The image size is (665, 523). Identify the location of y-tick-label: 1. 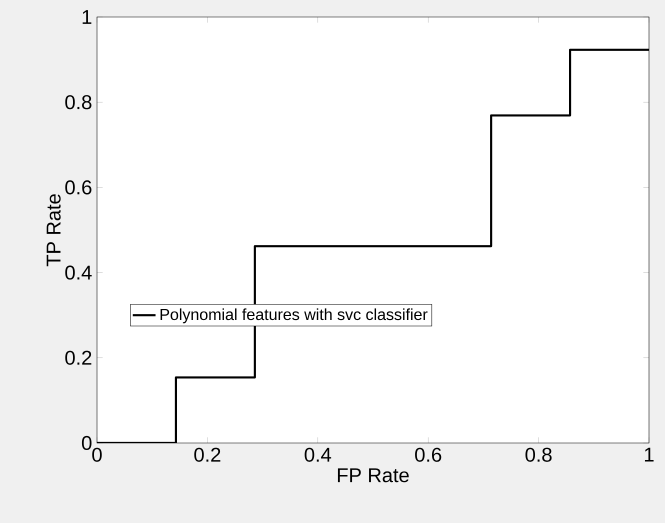
(87, 17).